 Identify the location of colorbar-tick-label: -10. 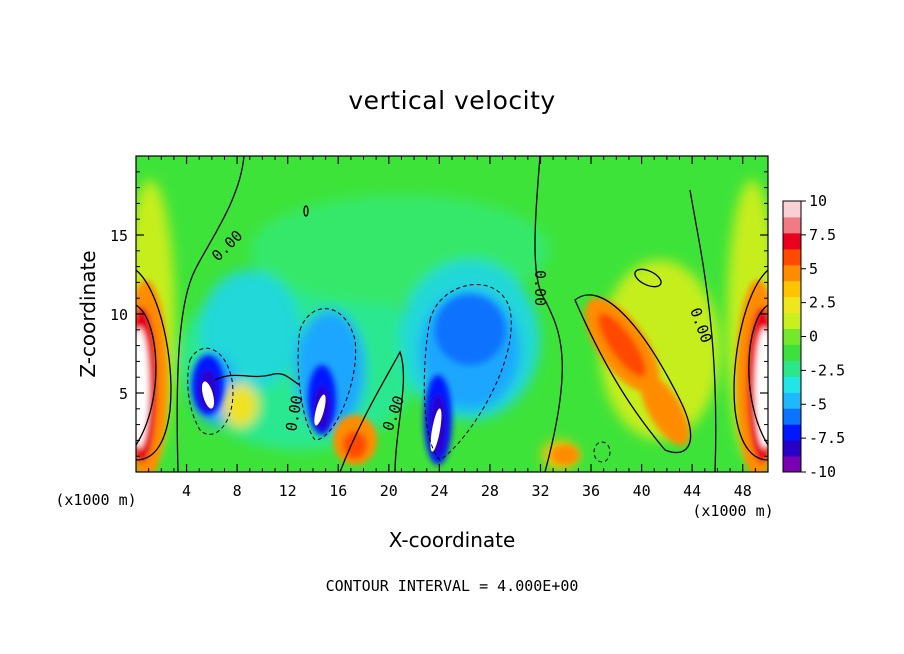
(822, 472).